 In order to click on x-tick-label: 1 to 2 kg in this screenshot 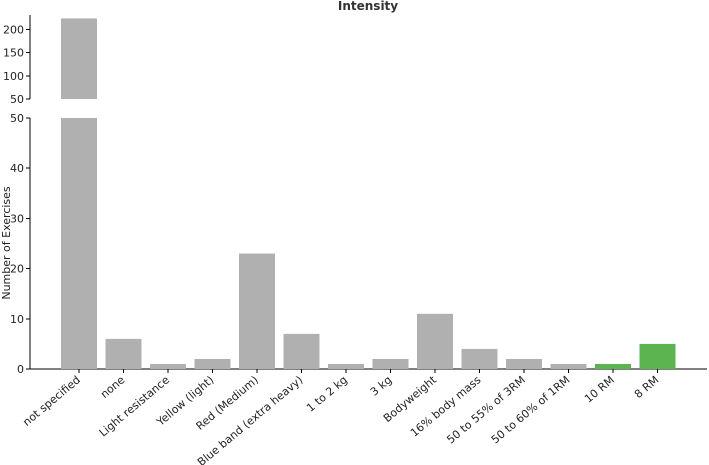, I will do `click(327, 393)`.